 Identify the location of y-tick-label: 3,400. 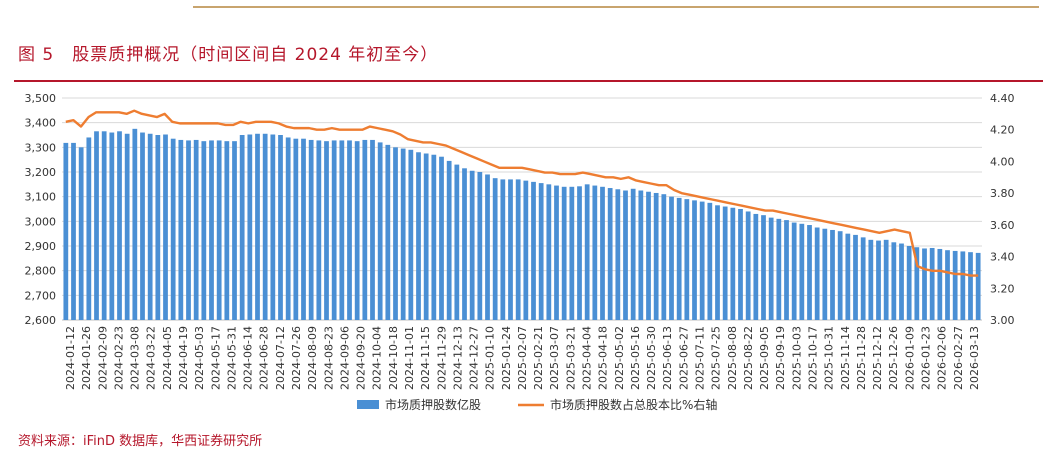
(41, 123).